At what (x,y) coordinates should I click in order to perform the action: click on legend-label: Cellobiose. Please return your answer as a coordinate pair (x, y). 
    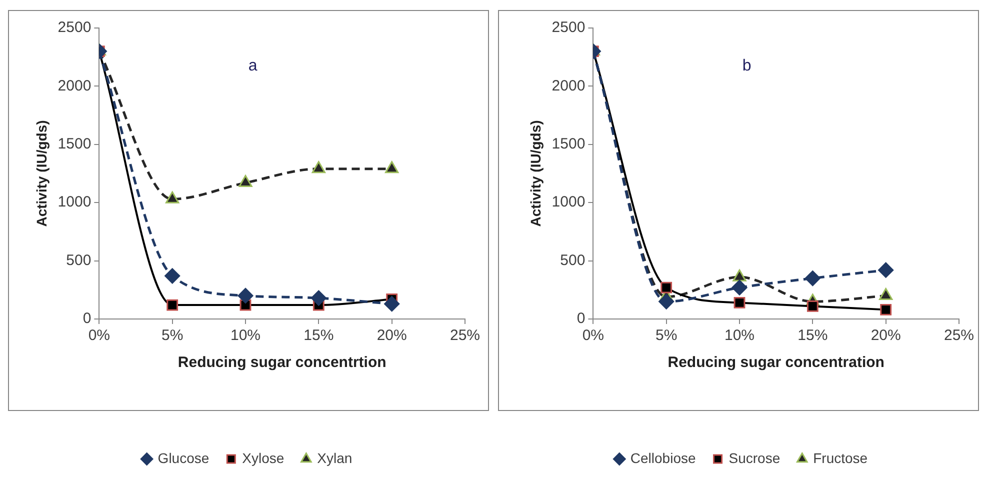
    Looking at the image, I should click on (663, 458).